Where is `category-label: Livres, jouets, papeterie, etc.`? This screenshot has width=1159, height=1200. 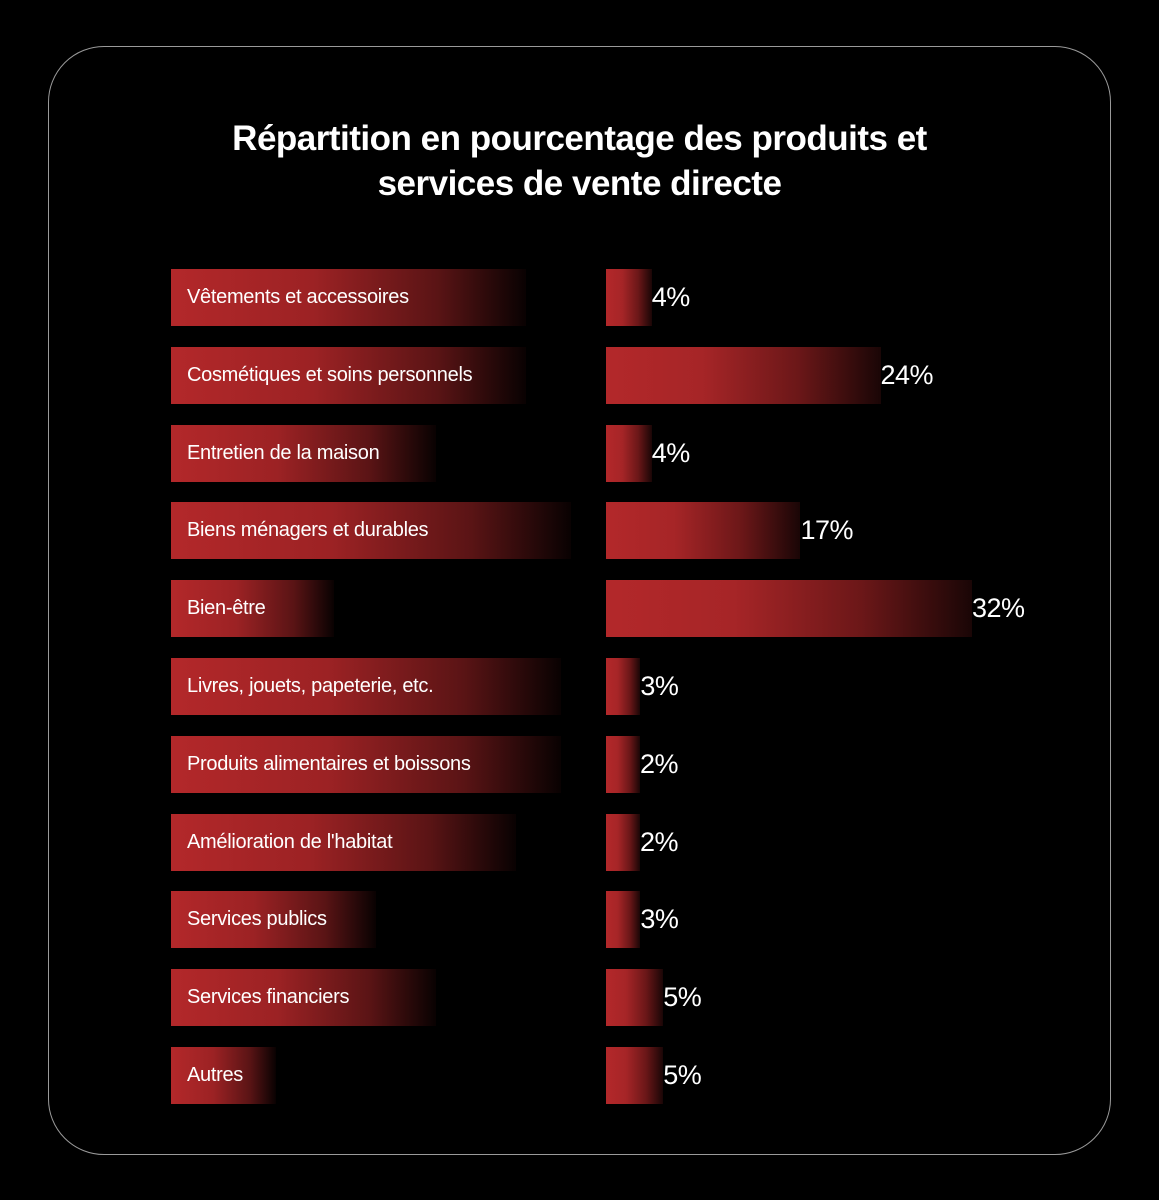
category-label: Livres, jouets, papeterie, etc. is located at coordinates (366, 686).